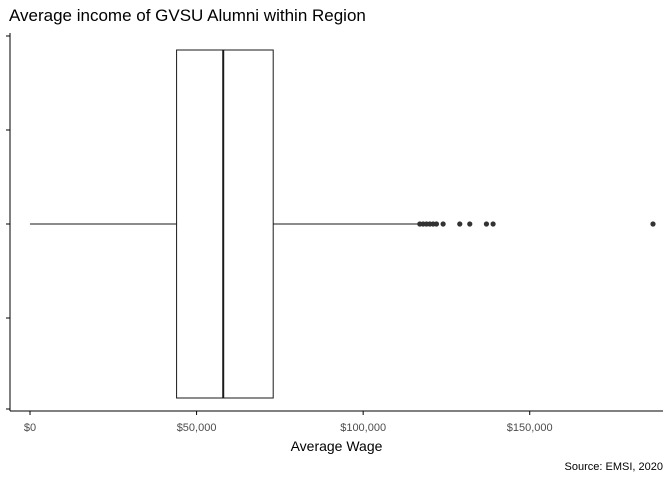 This screenshot has width=672, height=480. I want to click on interquartile-box, so click(225, 224).